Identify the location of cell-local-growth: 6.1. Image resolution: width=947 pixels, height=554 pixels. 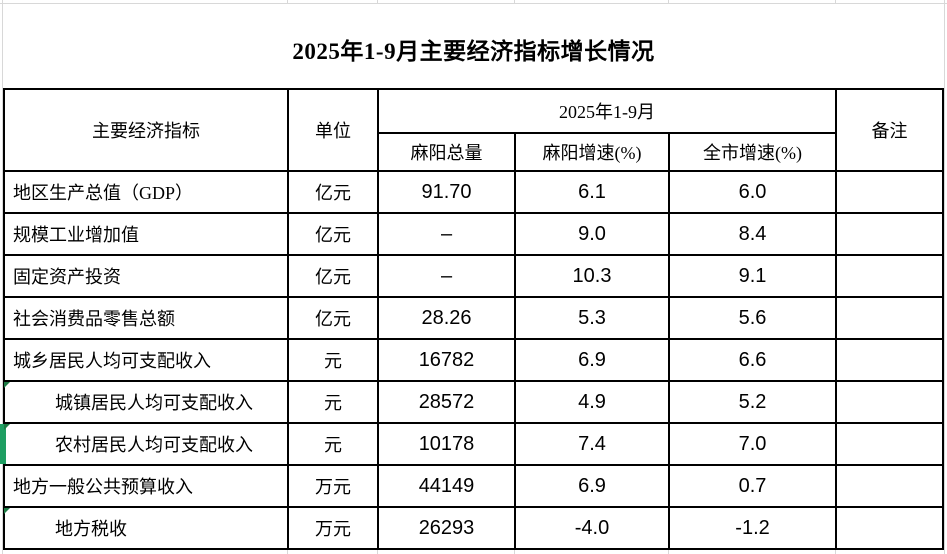
(592, 192).